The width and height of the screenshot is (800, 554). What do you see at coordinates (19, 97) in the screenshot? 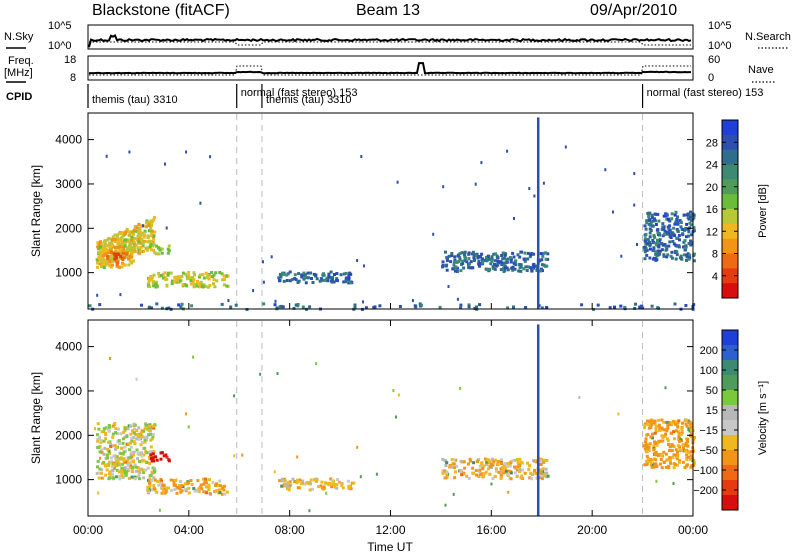
I see `cpid-label: CPID` at bounding box center [19, 97].